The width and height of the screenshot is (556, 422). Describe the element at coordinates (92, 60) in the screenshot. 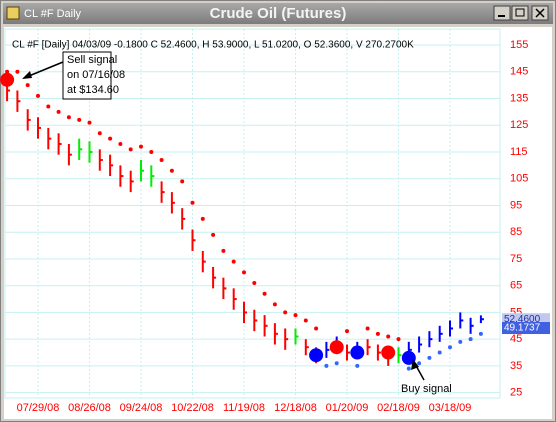

I see `sell-annotation: Sell signal` at that location.